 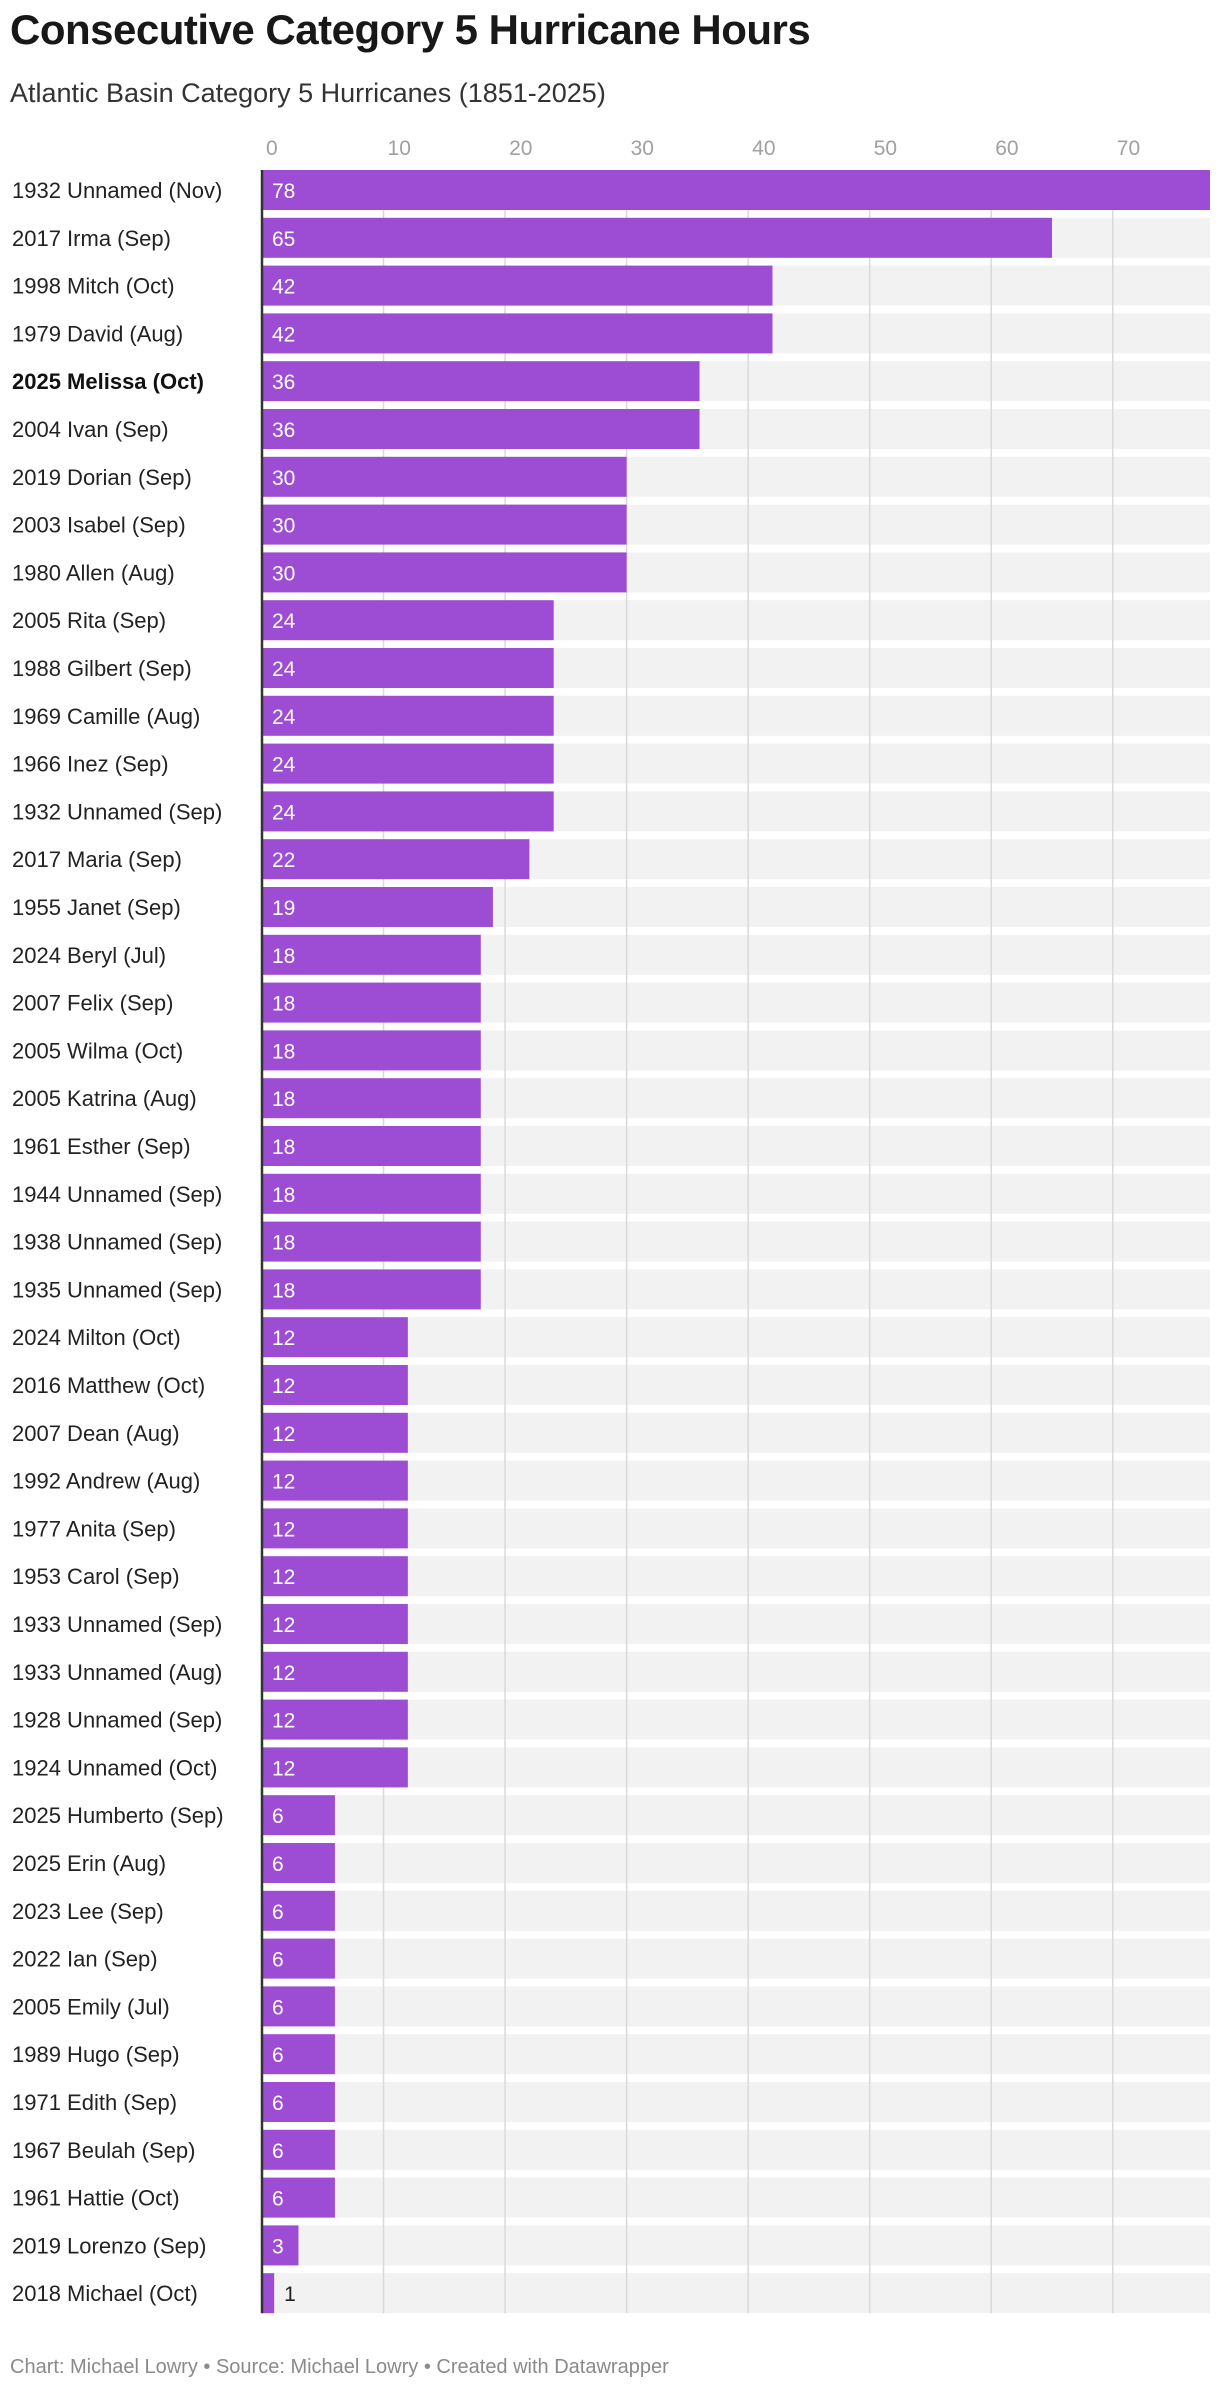 I want to click on bar-1998-mitch-oct, so click(x=517, y=285).